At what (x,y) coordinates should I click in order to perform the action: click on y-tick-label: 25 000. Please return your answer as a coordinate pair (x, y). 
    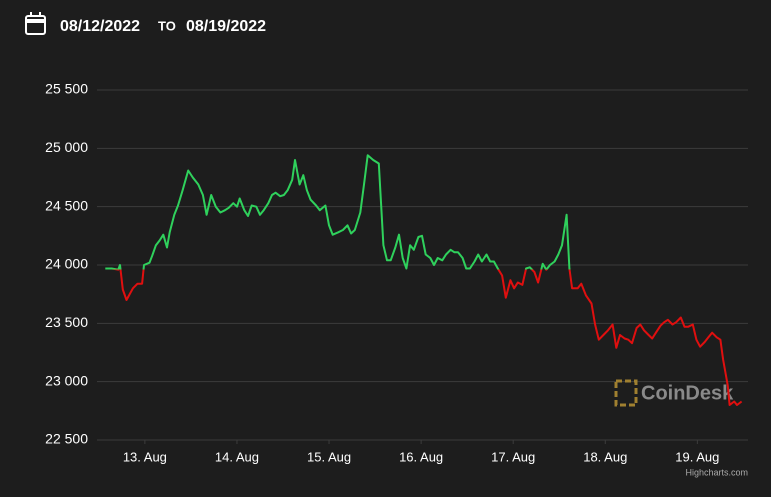
    Looking at the image, I should click on (66, 147).